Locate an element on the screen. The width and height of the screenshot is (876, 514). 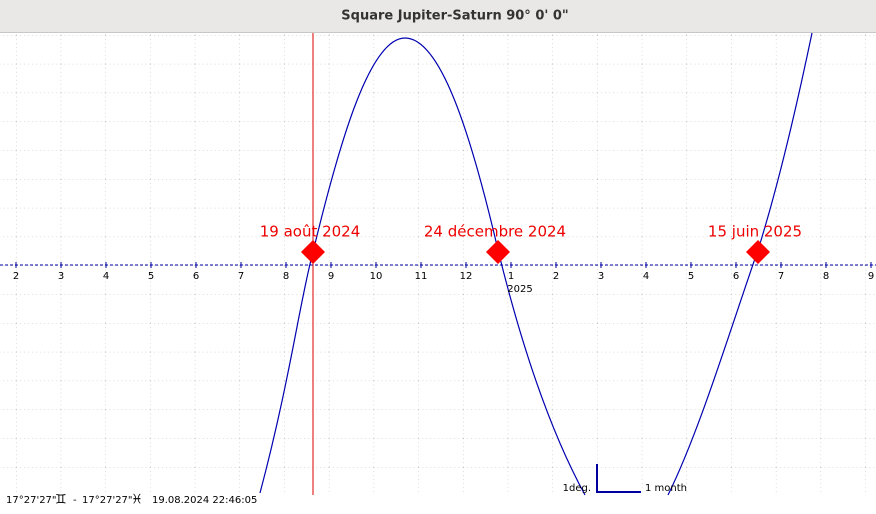
window-title: Square Jupiter-Saturn 90° 0' 0" is located at coordinates (454, 16).